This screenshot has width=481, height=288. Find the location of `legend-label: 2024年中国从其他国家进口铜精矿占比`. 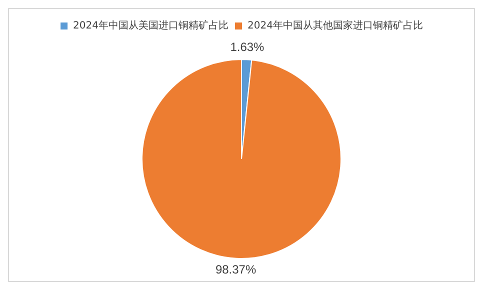

legend-label: 2024年中国从其他国家进口铜精矿占比 is located at coordinates (335, 26).